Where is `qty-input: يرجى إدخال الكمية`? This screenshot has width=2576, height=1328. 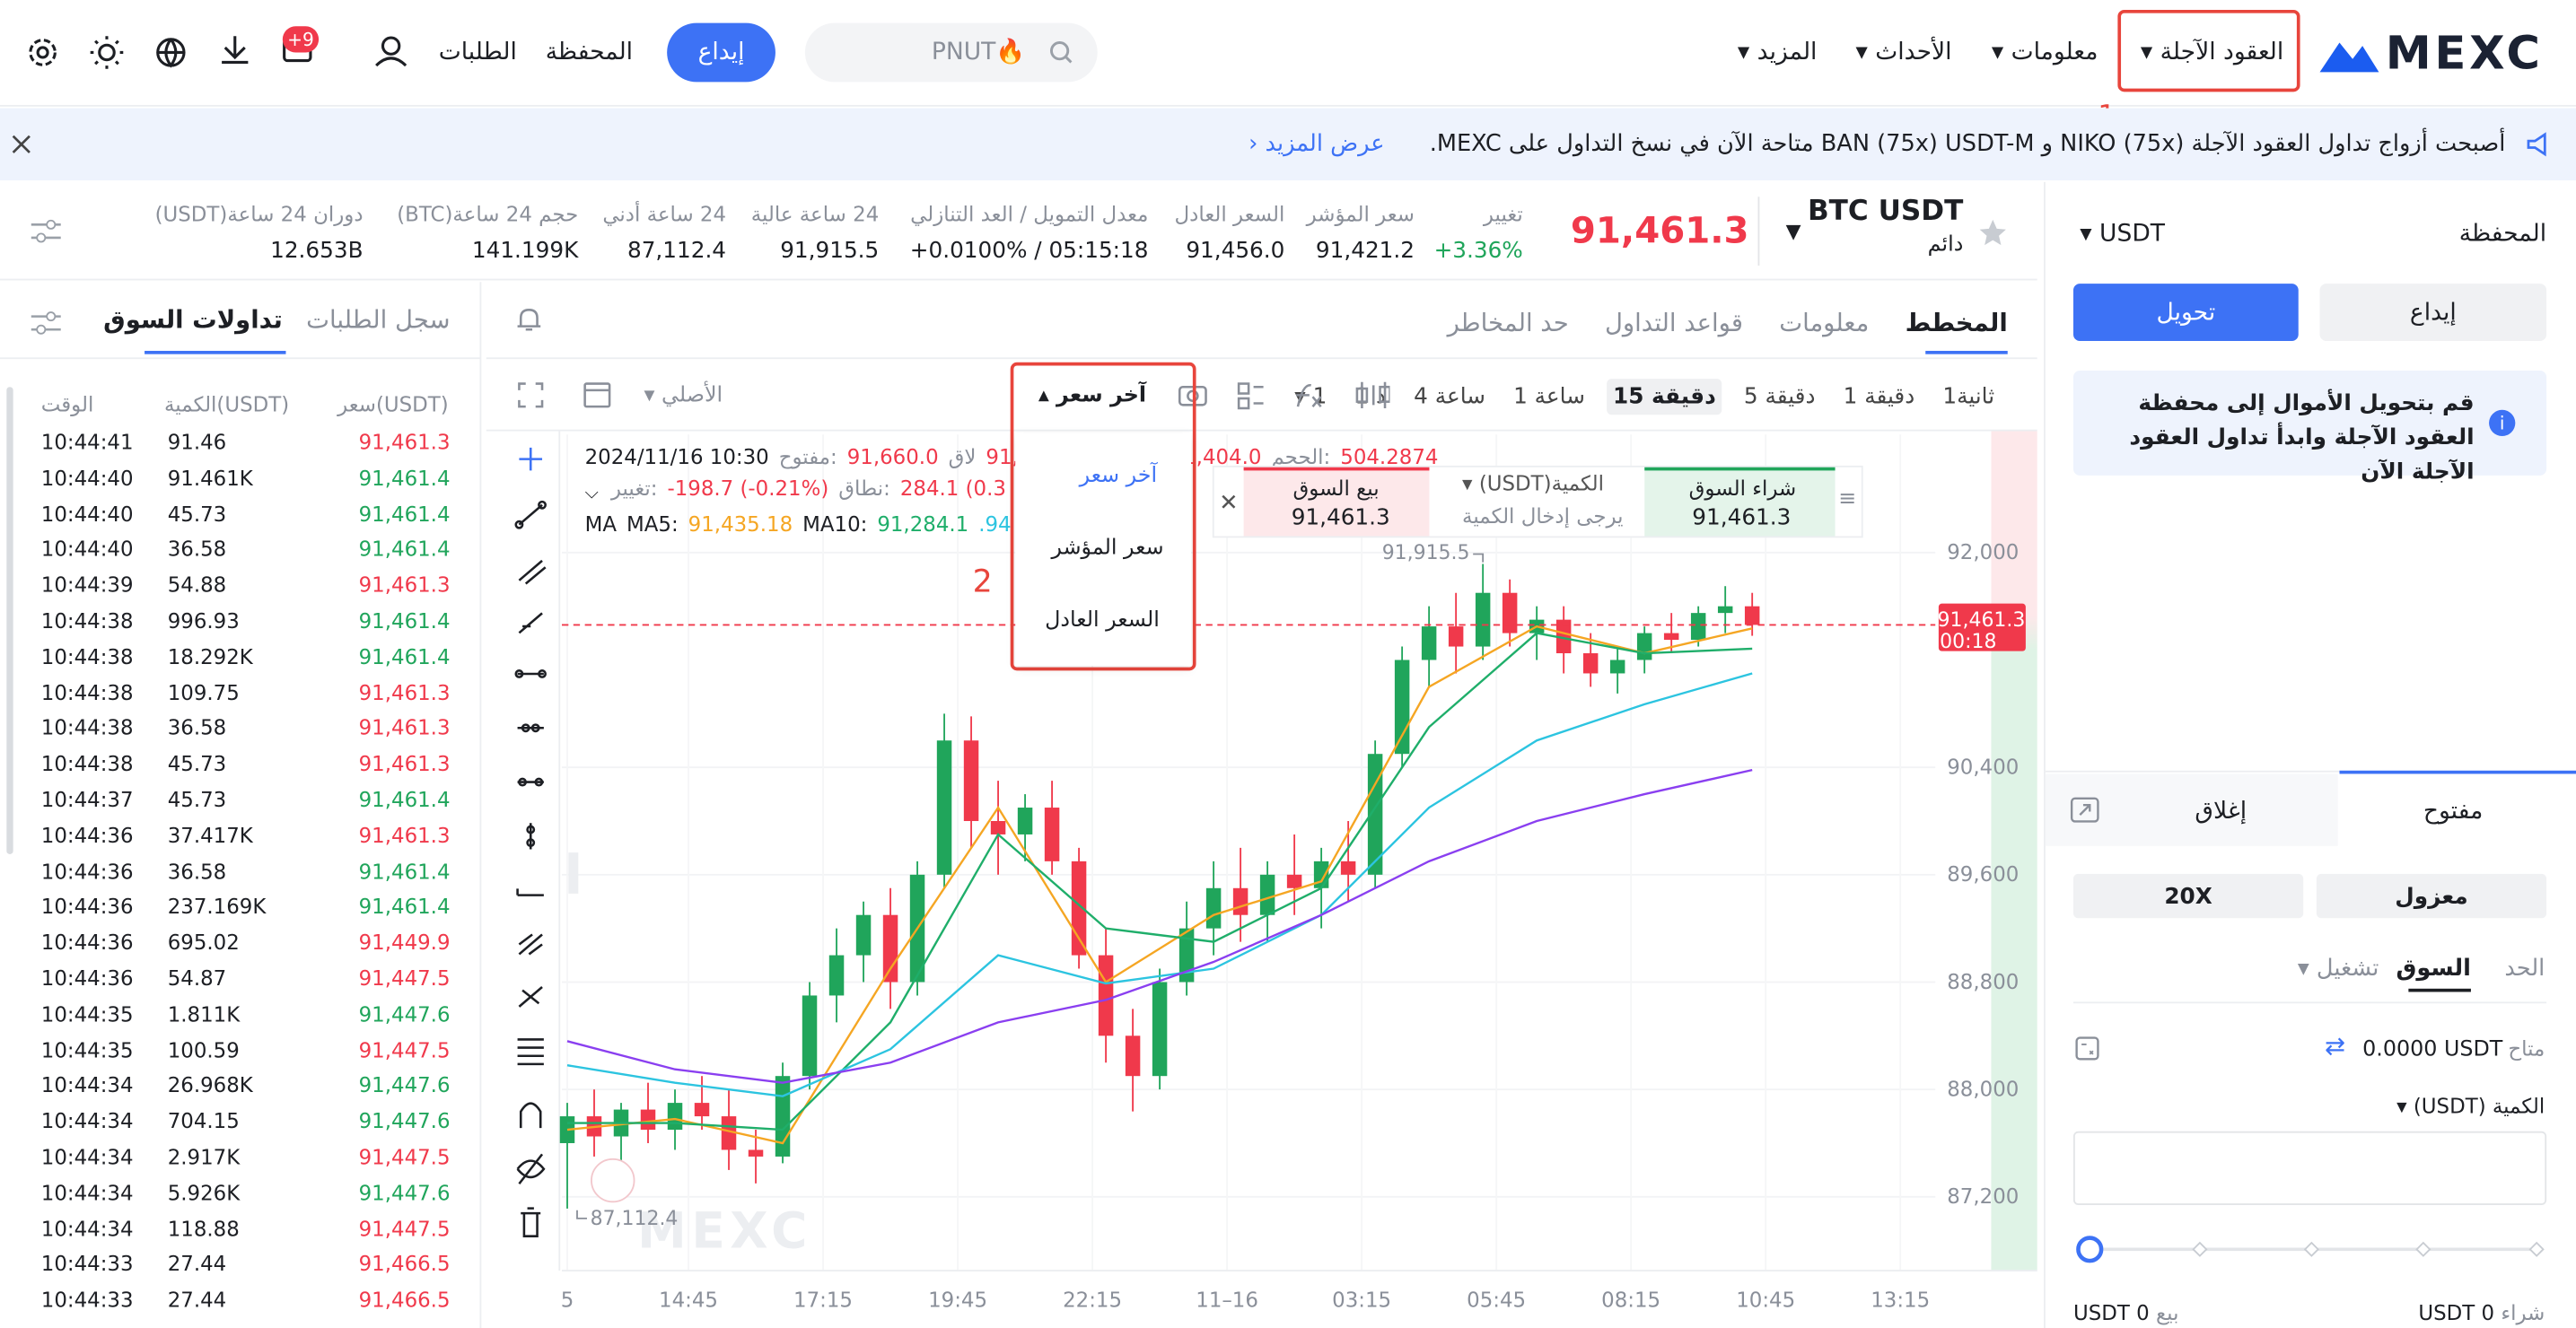
qty-input: يرجى إدخال الكمية is located at coordinates (1543, 515).